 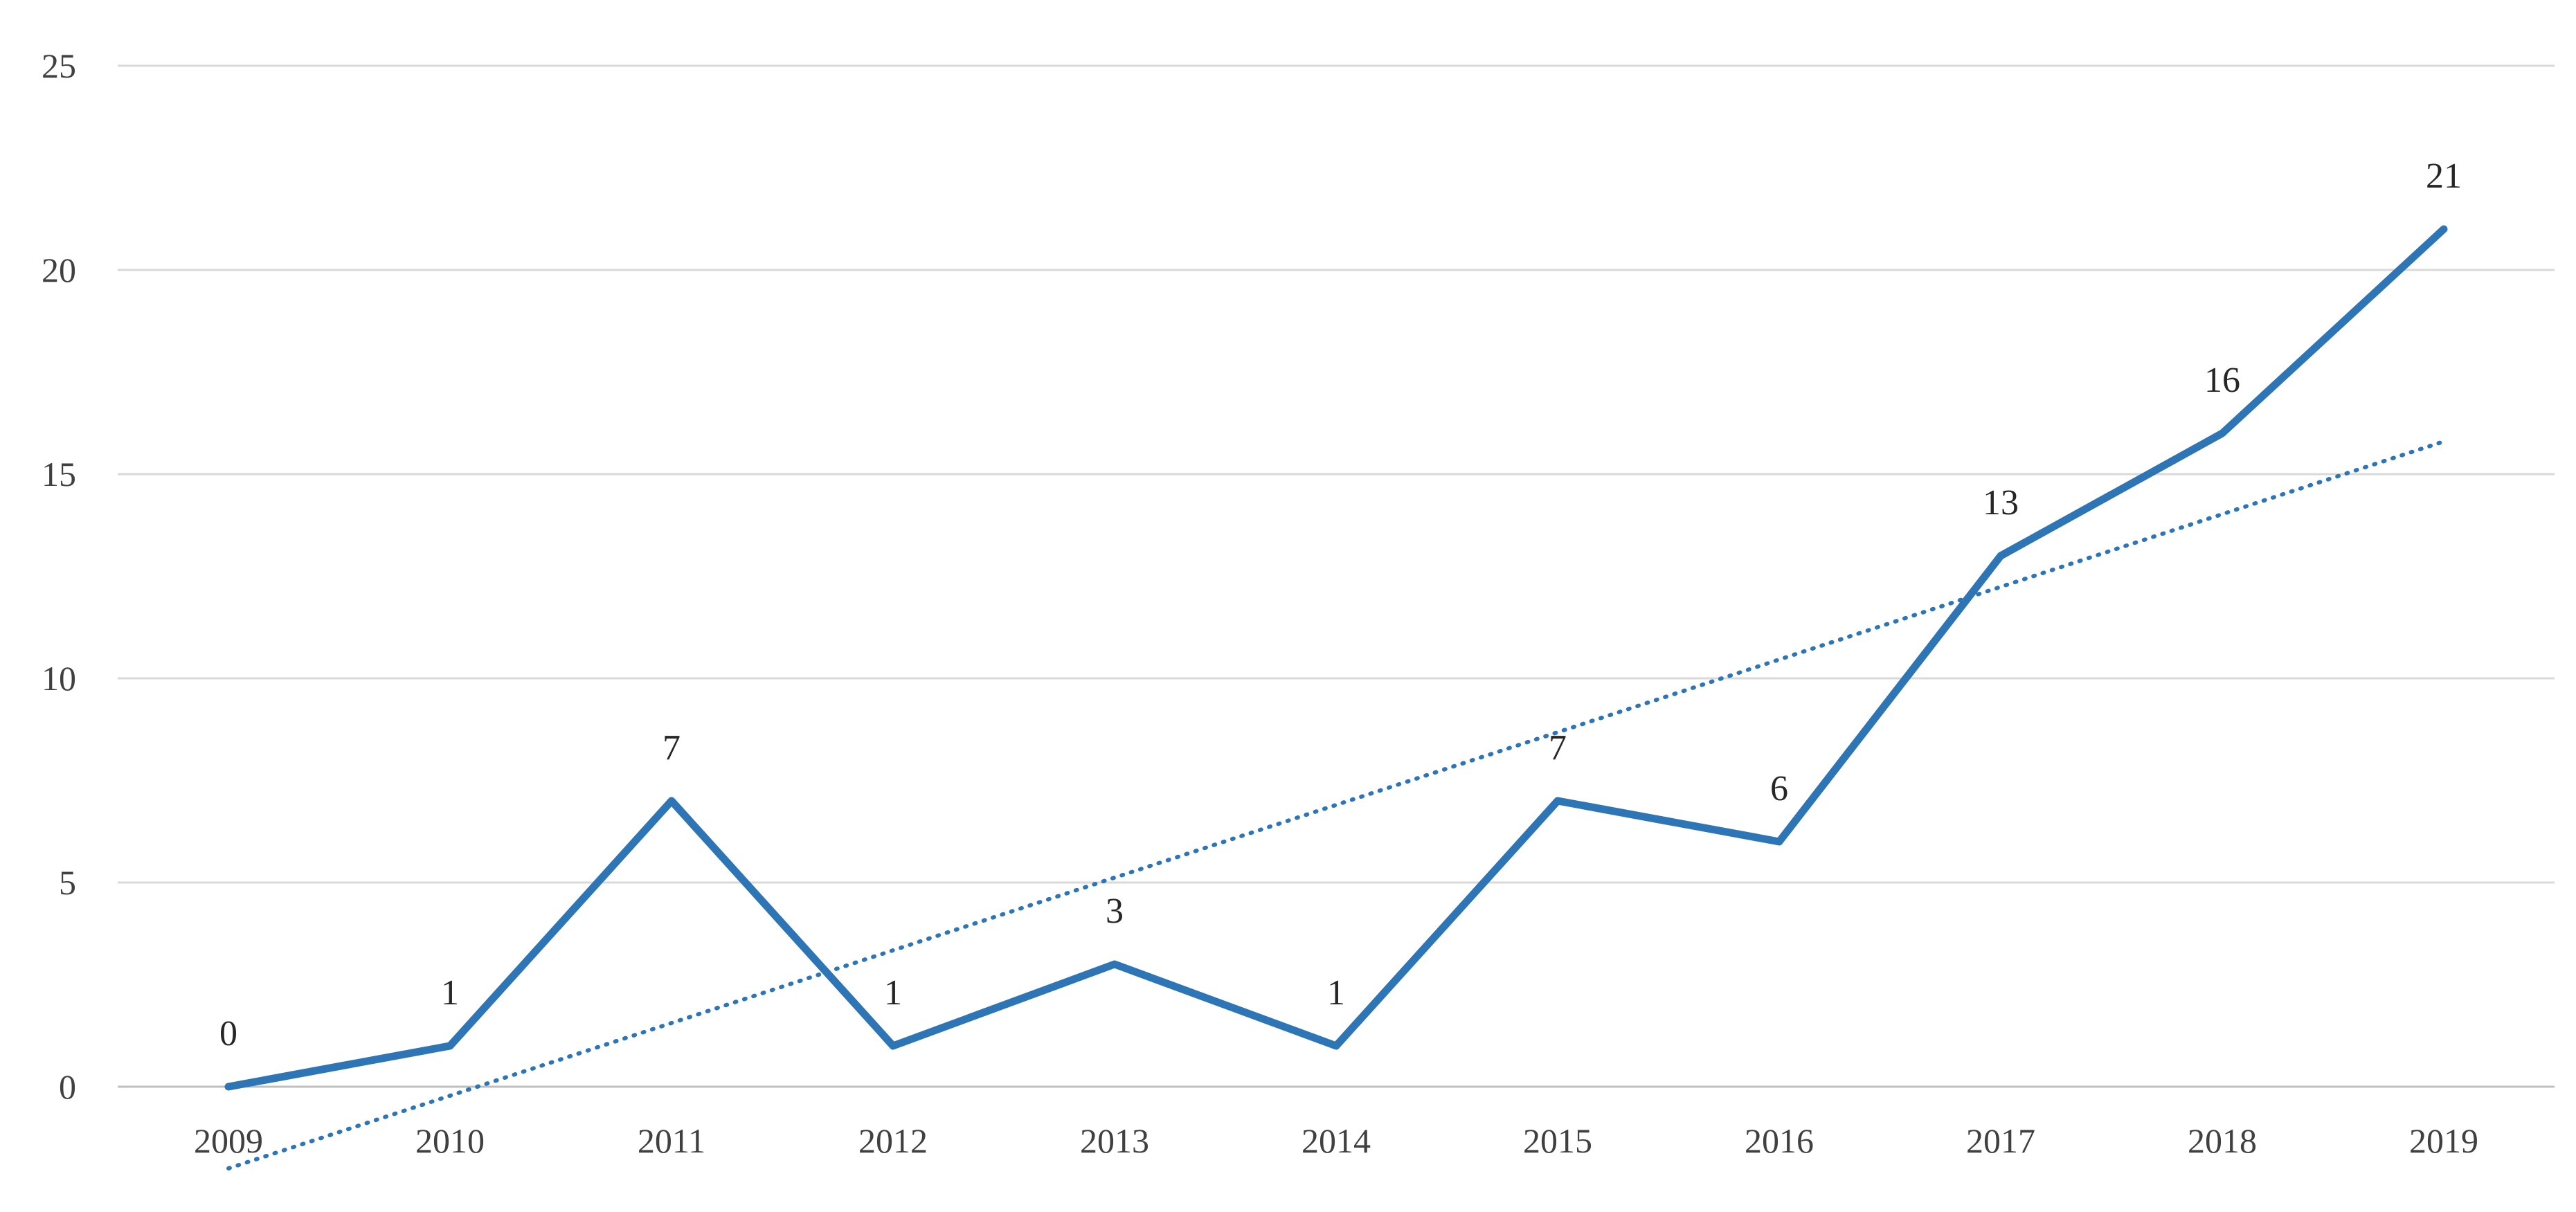 What do you see at coordinates (671, 1140) in the screenshot?
I see `x-tick-label: 2011` at bounding box center [671, 1140].